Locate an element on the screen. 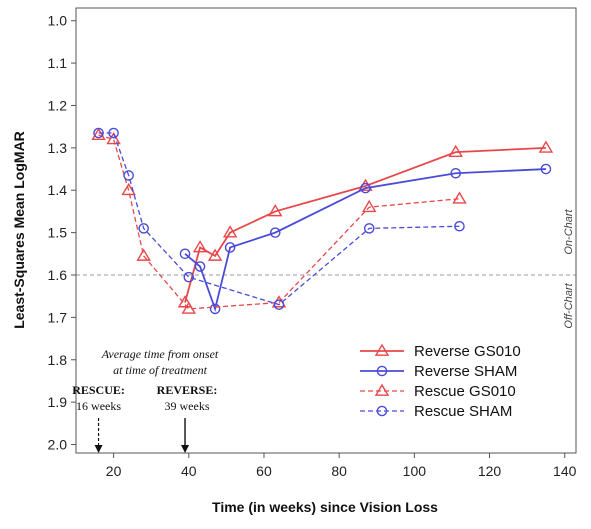 Image resolution: width=591 pixels, height=529 pixels. y-tick-label: 1.9 is located at coordinates (58, 402).